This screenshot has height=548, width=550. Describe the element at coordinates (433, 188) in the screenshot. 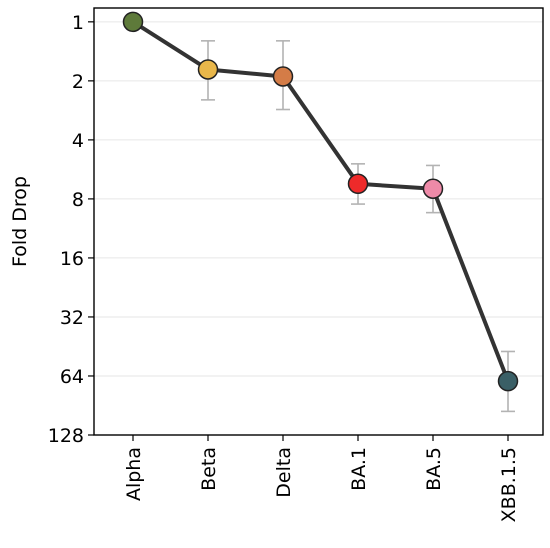

I see `data-point-BA.5` at that location.